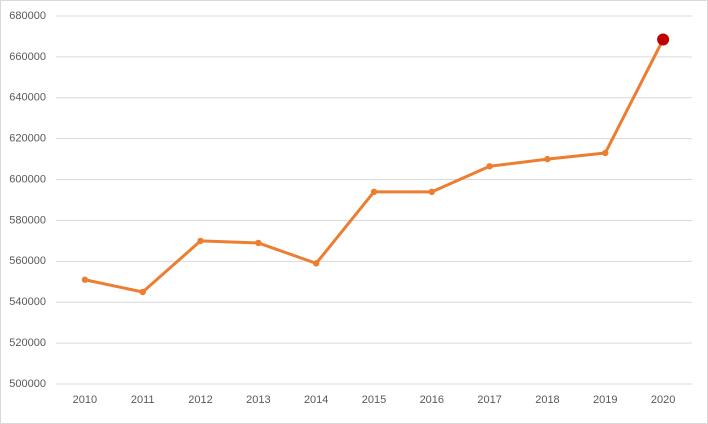 This screenshot has height=424, width=708. Describe the element at coordinates (27, 57) in the screenshot. I see `y-tick-label: 660000` at that location.